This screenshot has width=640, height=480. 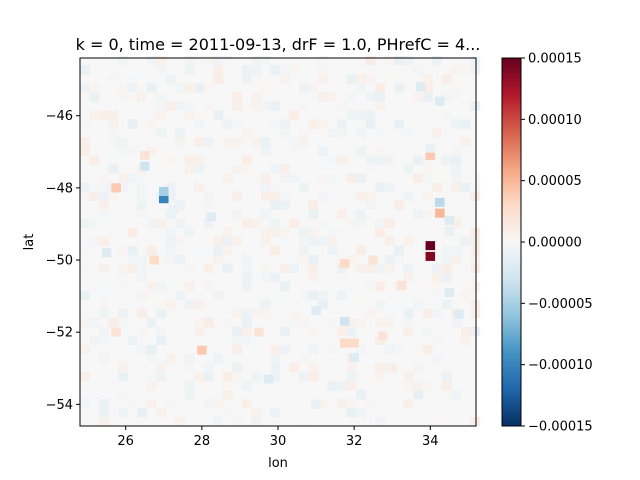 What do you see at coordinates (555, 181) in the screenshot?
I see `colorbar-tick-label: 0.00005` at bounding box center [555, 181].